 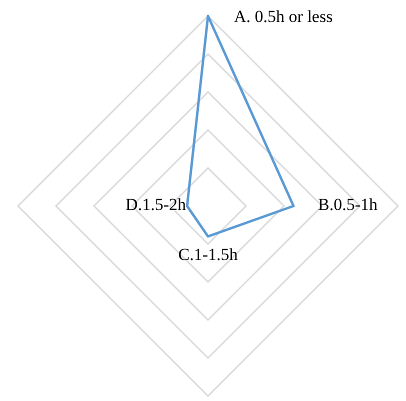 What do you see at coordinates (348, 204) in the screenshot?
I see `spoke-label: B.0.5-1h` at bounding box center [348, 204].